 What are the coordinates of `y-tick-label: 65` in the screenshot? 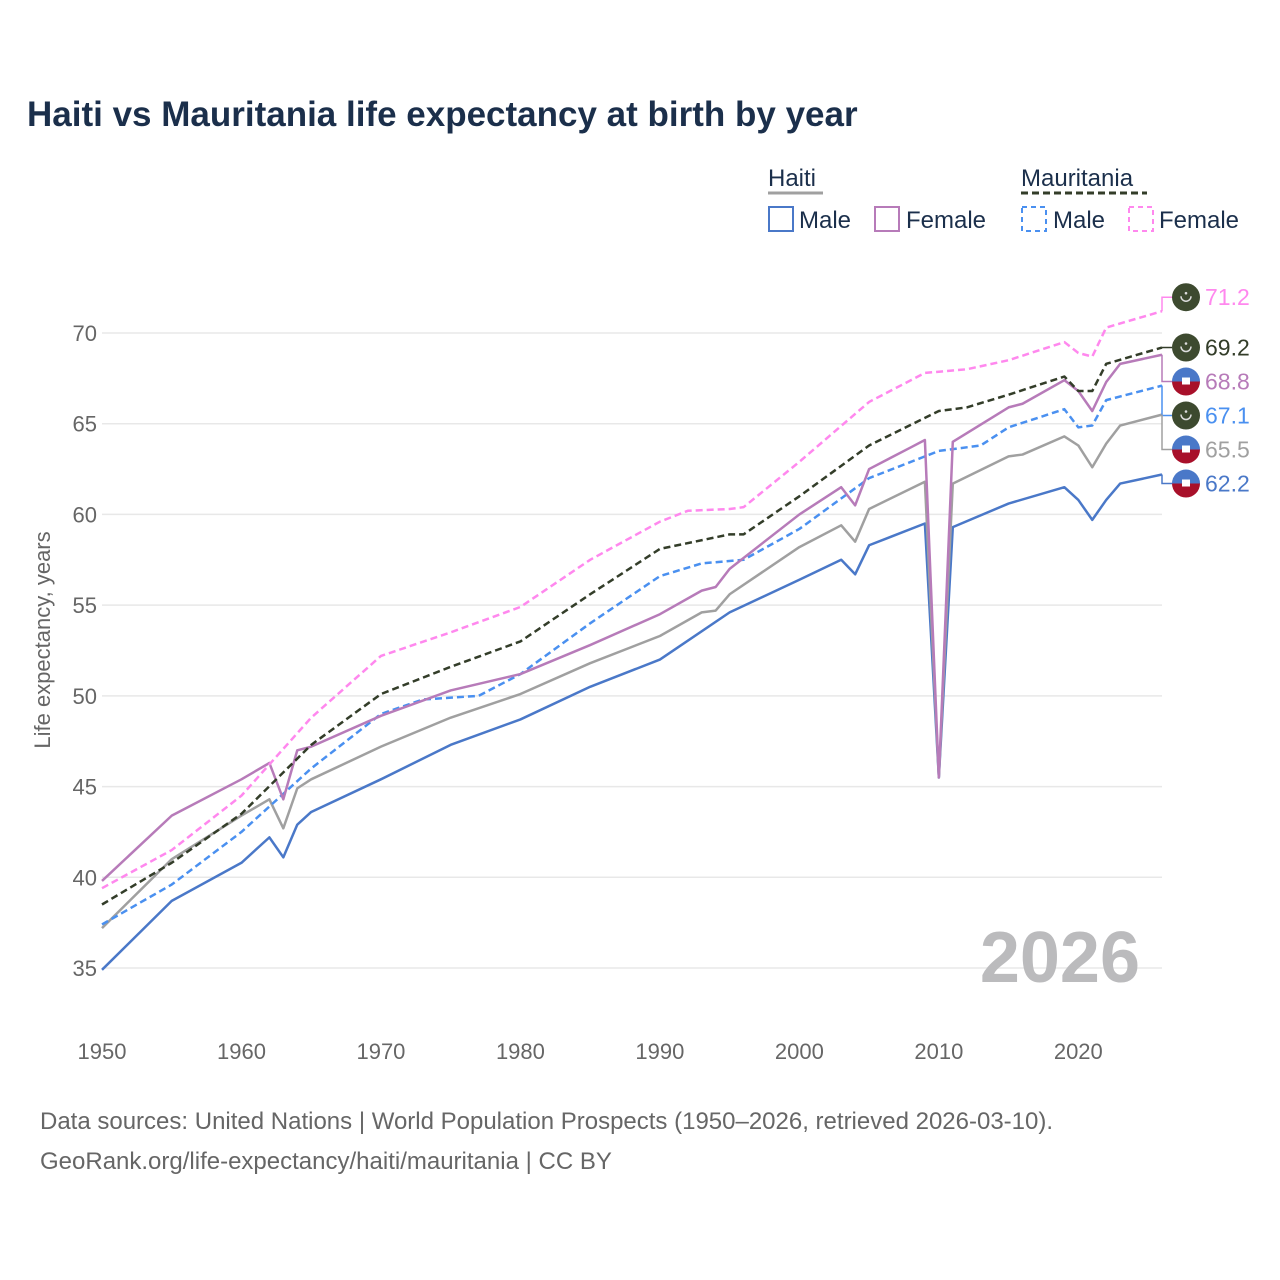 It's located at (85, 424).